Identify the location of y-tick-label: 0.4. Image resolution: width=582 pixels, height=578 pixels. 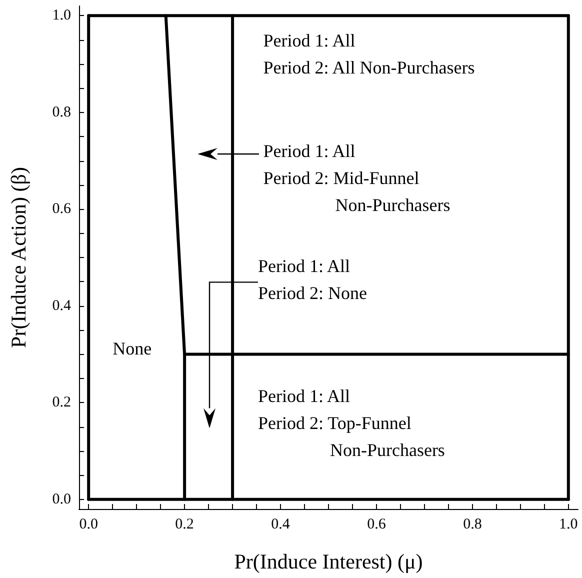
(62, 306).